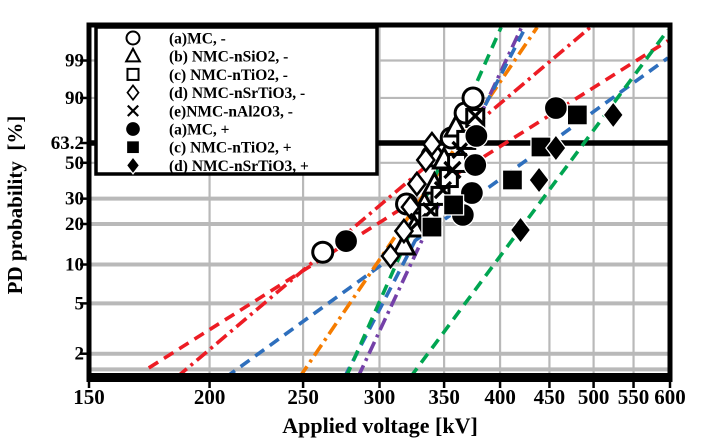  I want to click on x-tick-label: 150, so click(89, 397).